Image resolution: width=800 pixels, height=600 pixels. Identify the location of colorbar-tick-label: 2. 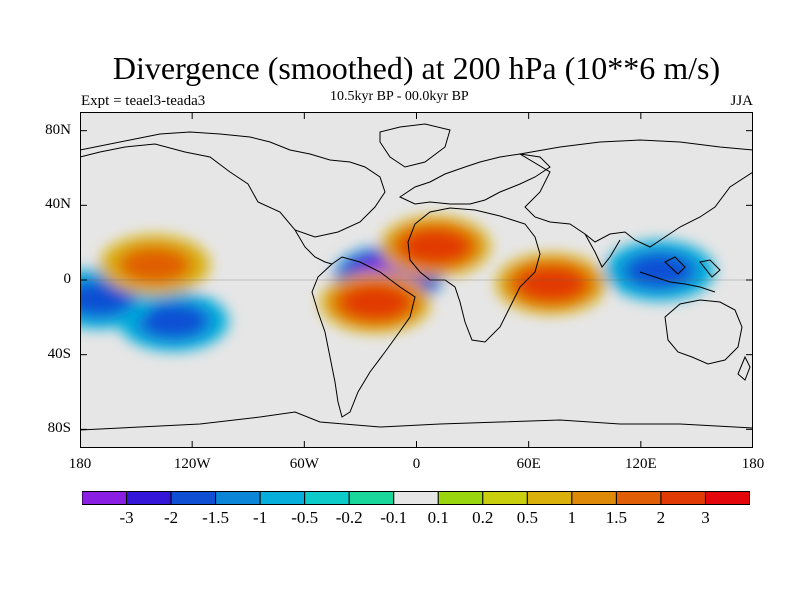
(661, 517).